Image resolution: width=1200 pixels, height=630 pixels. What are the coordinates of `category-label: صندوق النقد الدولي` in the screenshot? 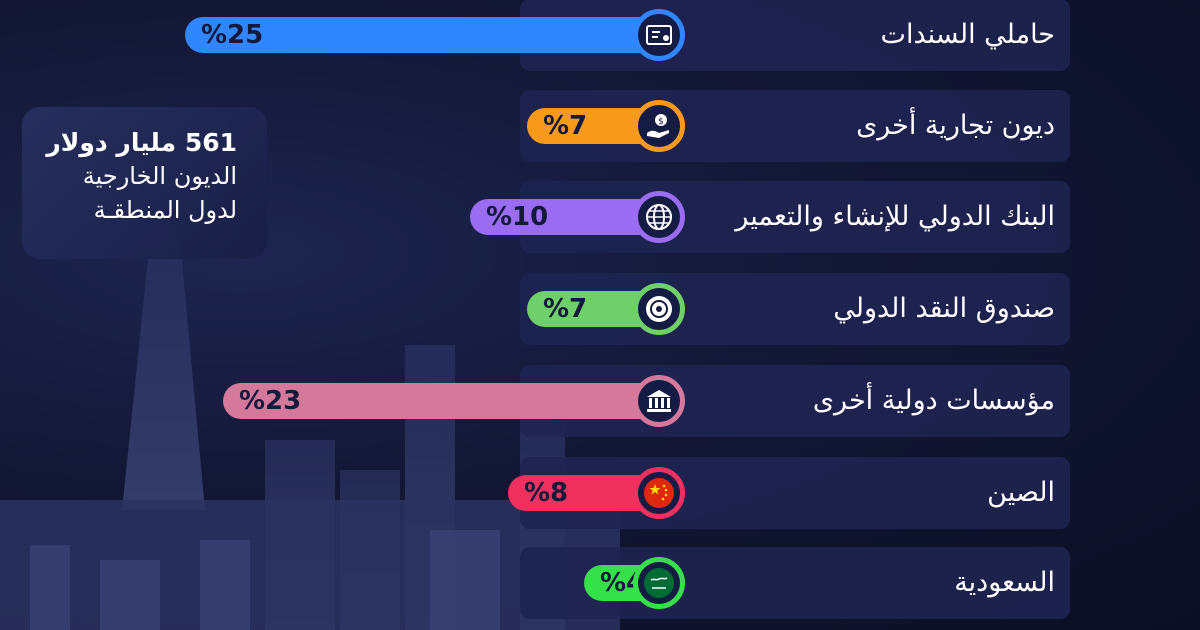 It's located at (944, 308).